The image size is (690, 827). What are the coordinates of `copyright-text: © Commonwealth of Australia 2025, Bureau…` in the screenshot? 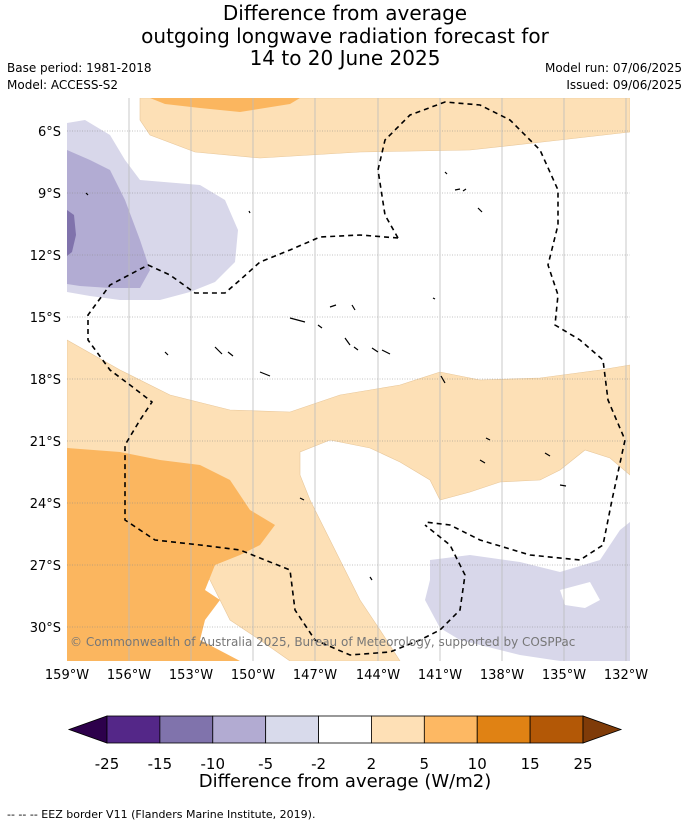 It's located at (322, 642).